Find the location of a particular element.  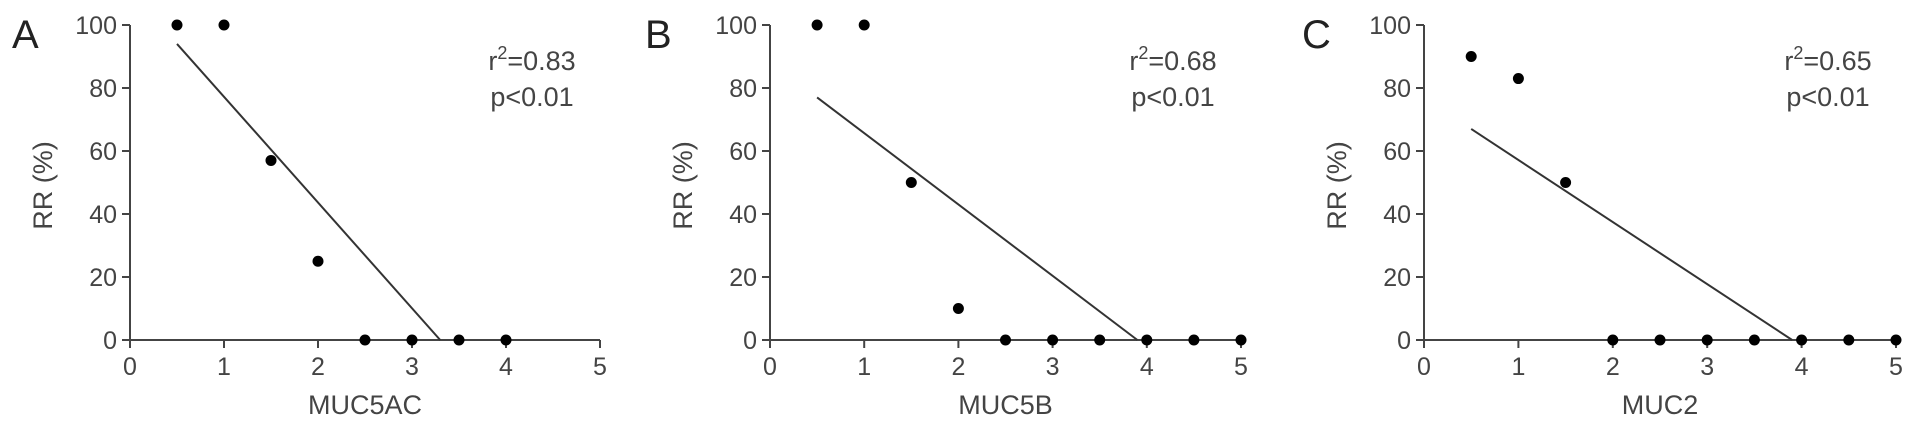

panel-letter: B is located at coordinates (658, 35).